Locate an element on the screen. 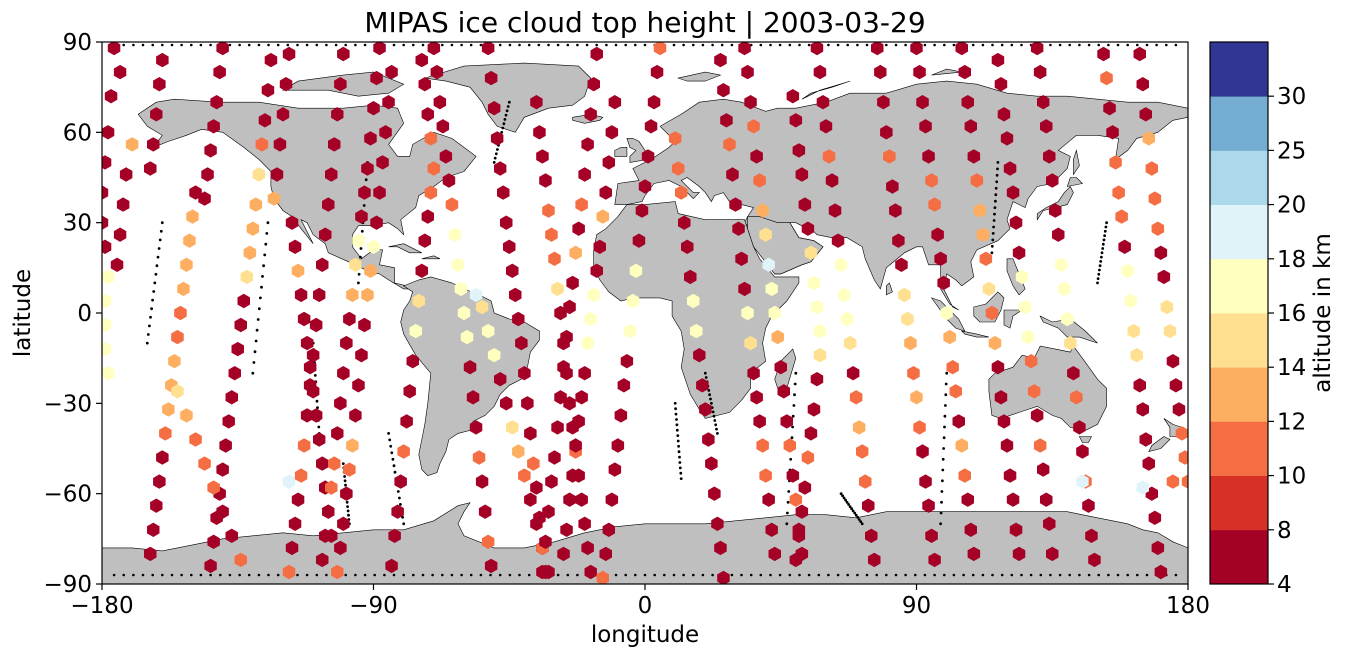 The width and height of the screenshot is (1345, 657). x-tick-label: −90 is located at coordinates (373, 606).